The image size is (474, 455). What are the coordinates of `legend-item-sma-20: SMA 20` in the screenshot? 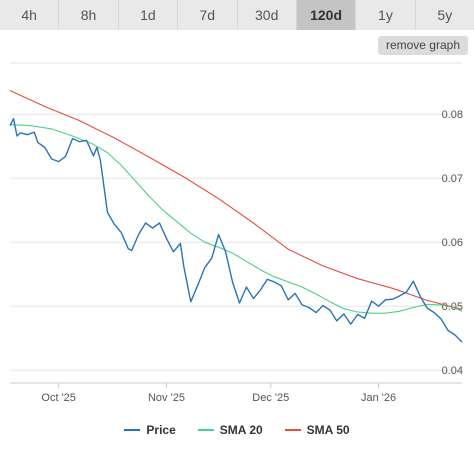 It's located at (230, 430).